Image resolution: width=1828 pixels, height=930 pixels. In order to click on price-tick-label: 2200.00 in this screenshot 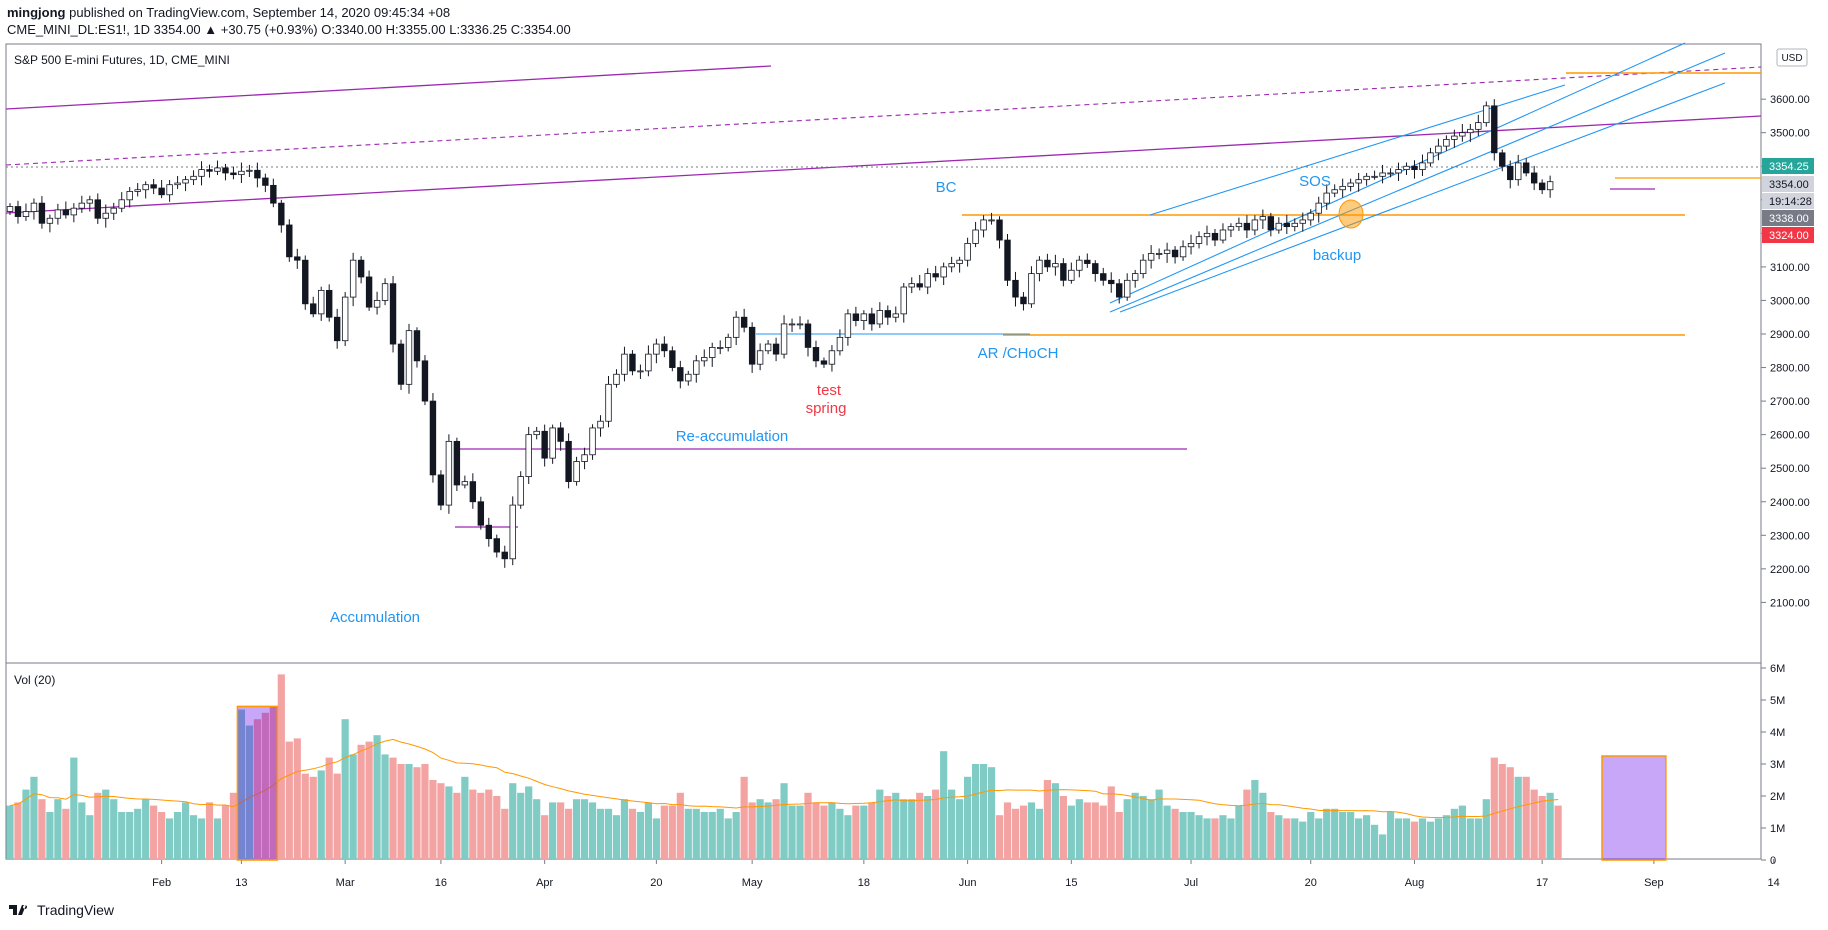, I will do `click(1790, 570)`.